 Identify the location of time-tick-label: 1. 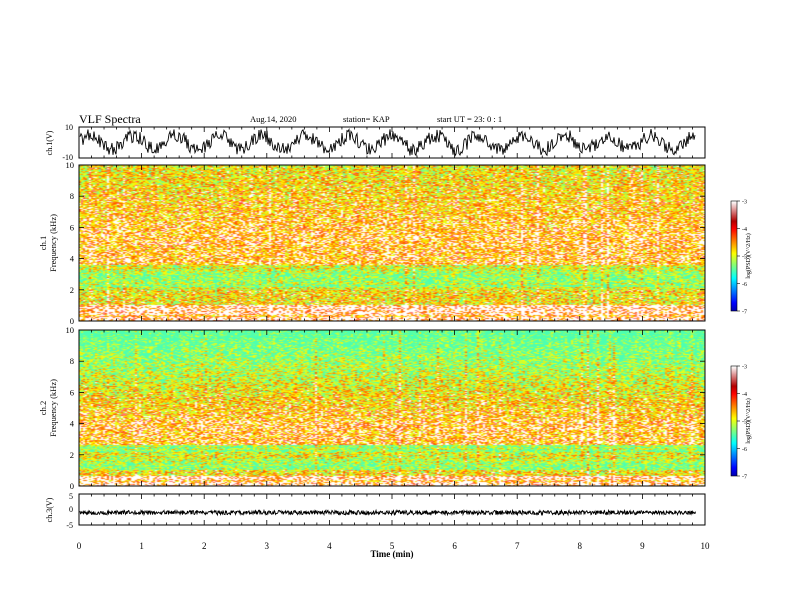
(141, 546).